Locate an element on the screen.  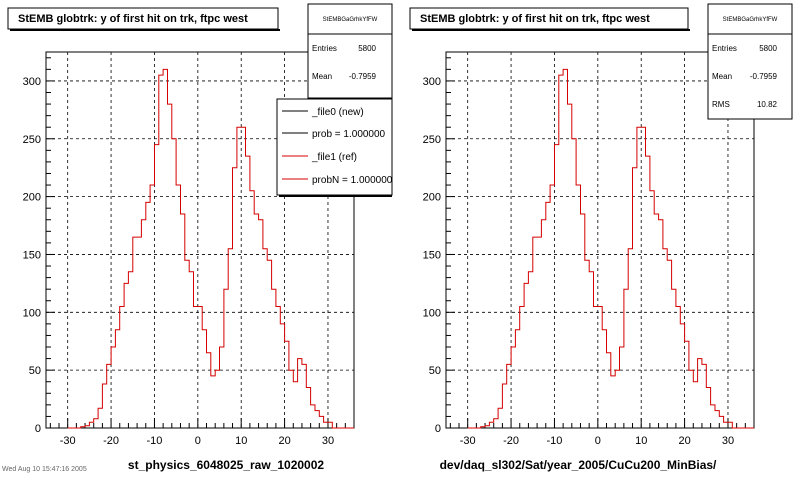
left-y-tick-label: 200 is located at coordinates (32, 198).